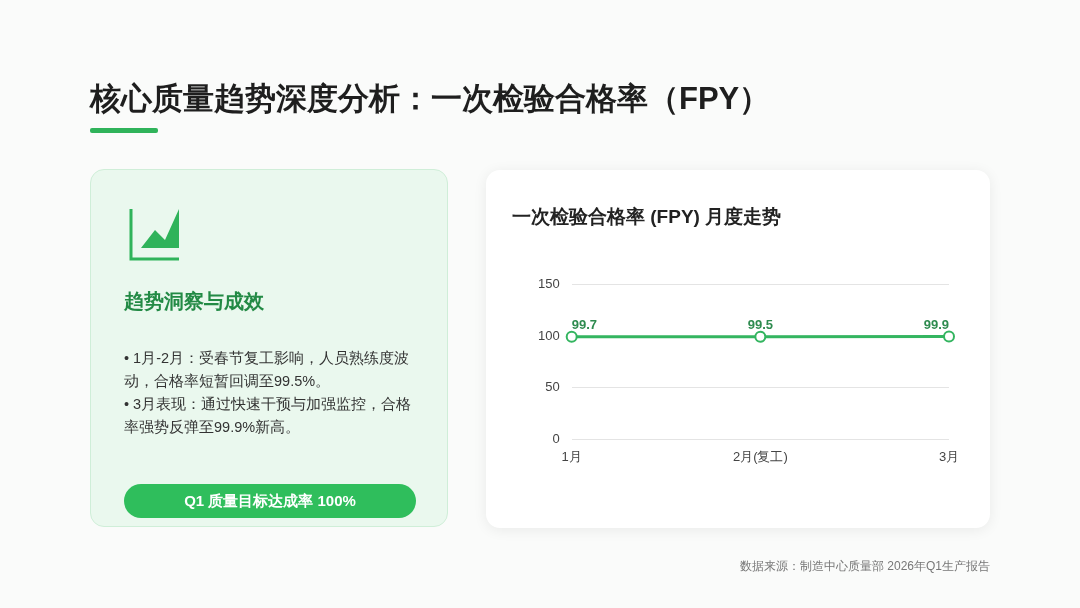 This screenshot has width=1080, height=608. I want to click on y-tick-label: 0, so click(556, 438).